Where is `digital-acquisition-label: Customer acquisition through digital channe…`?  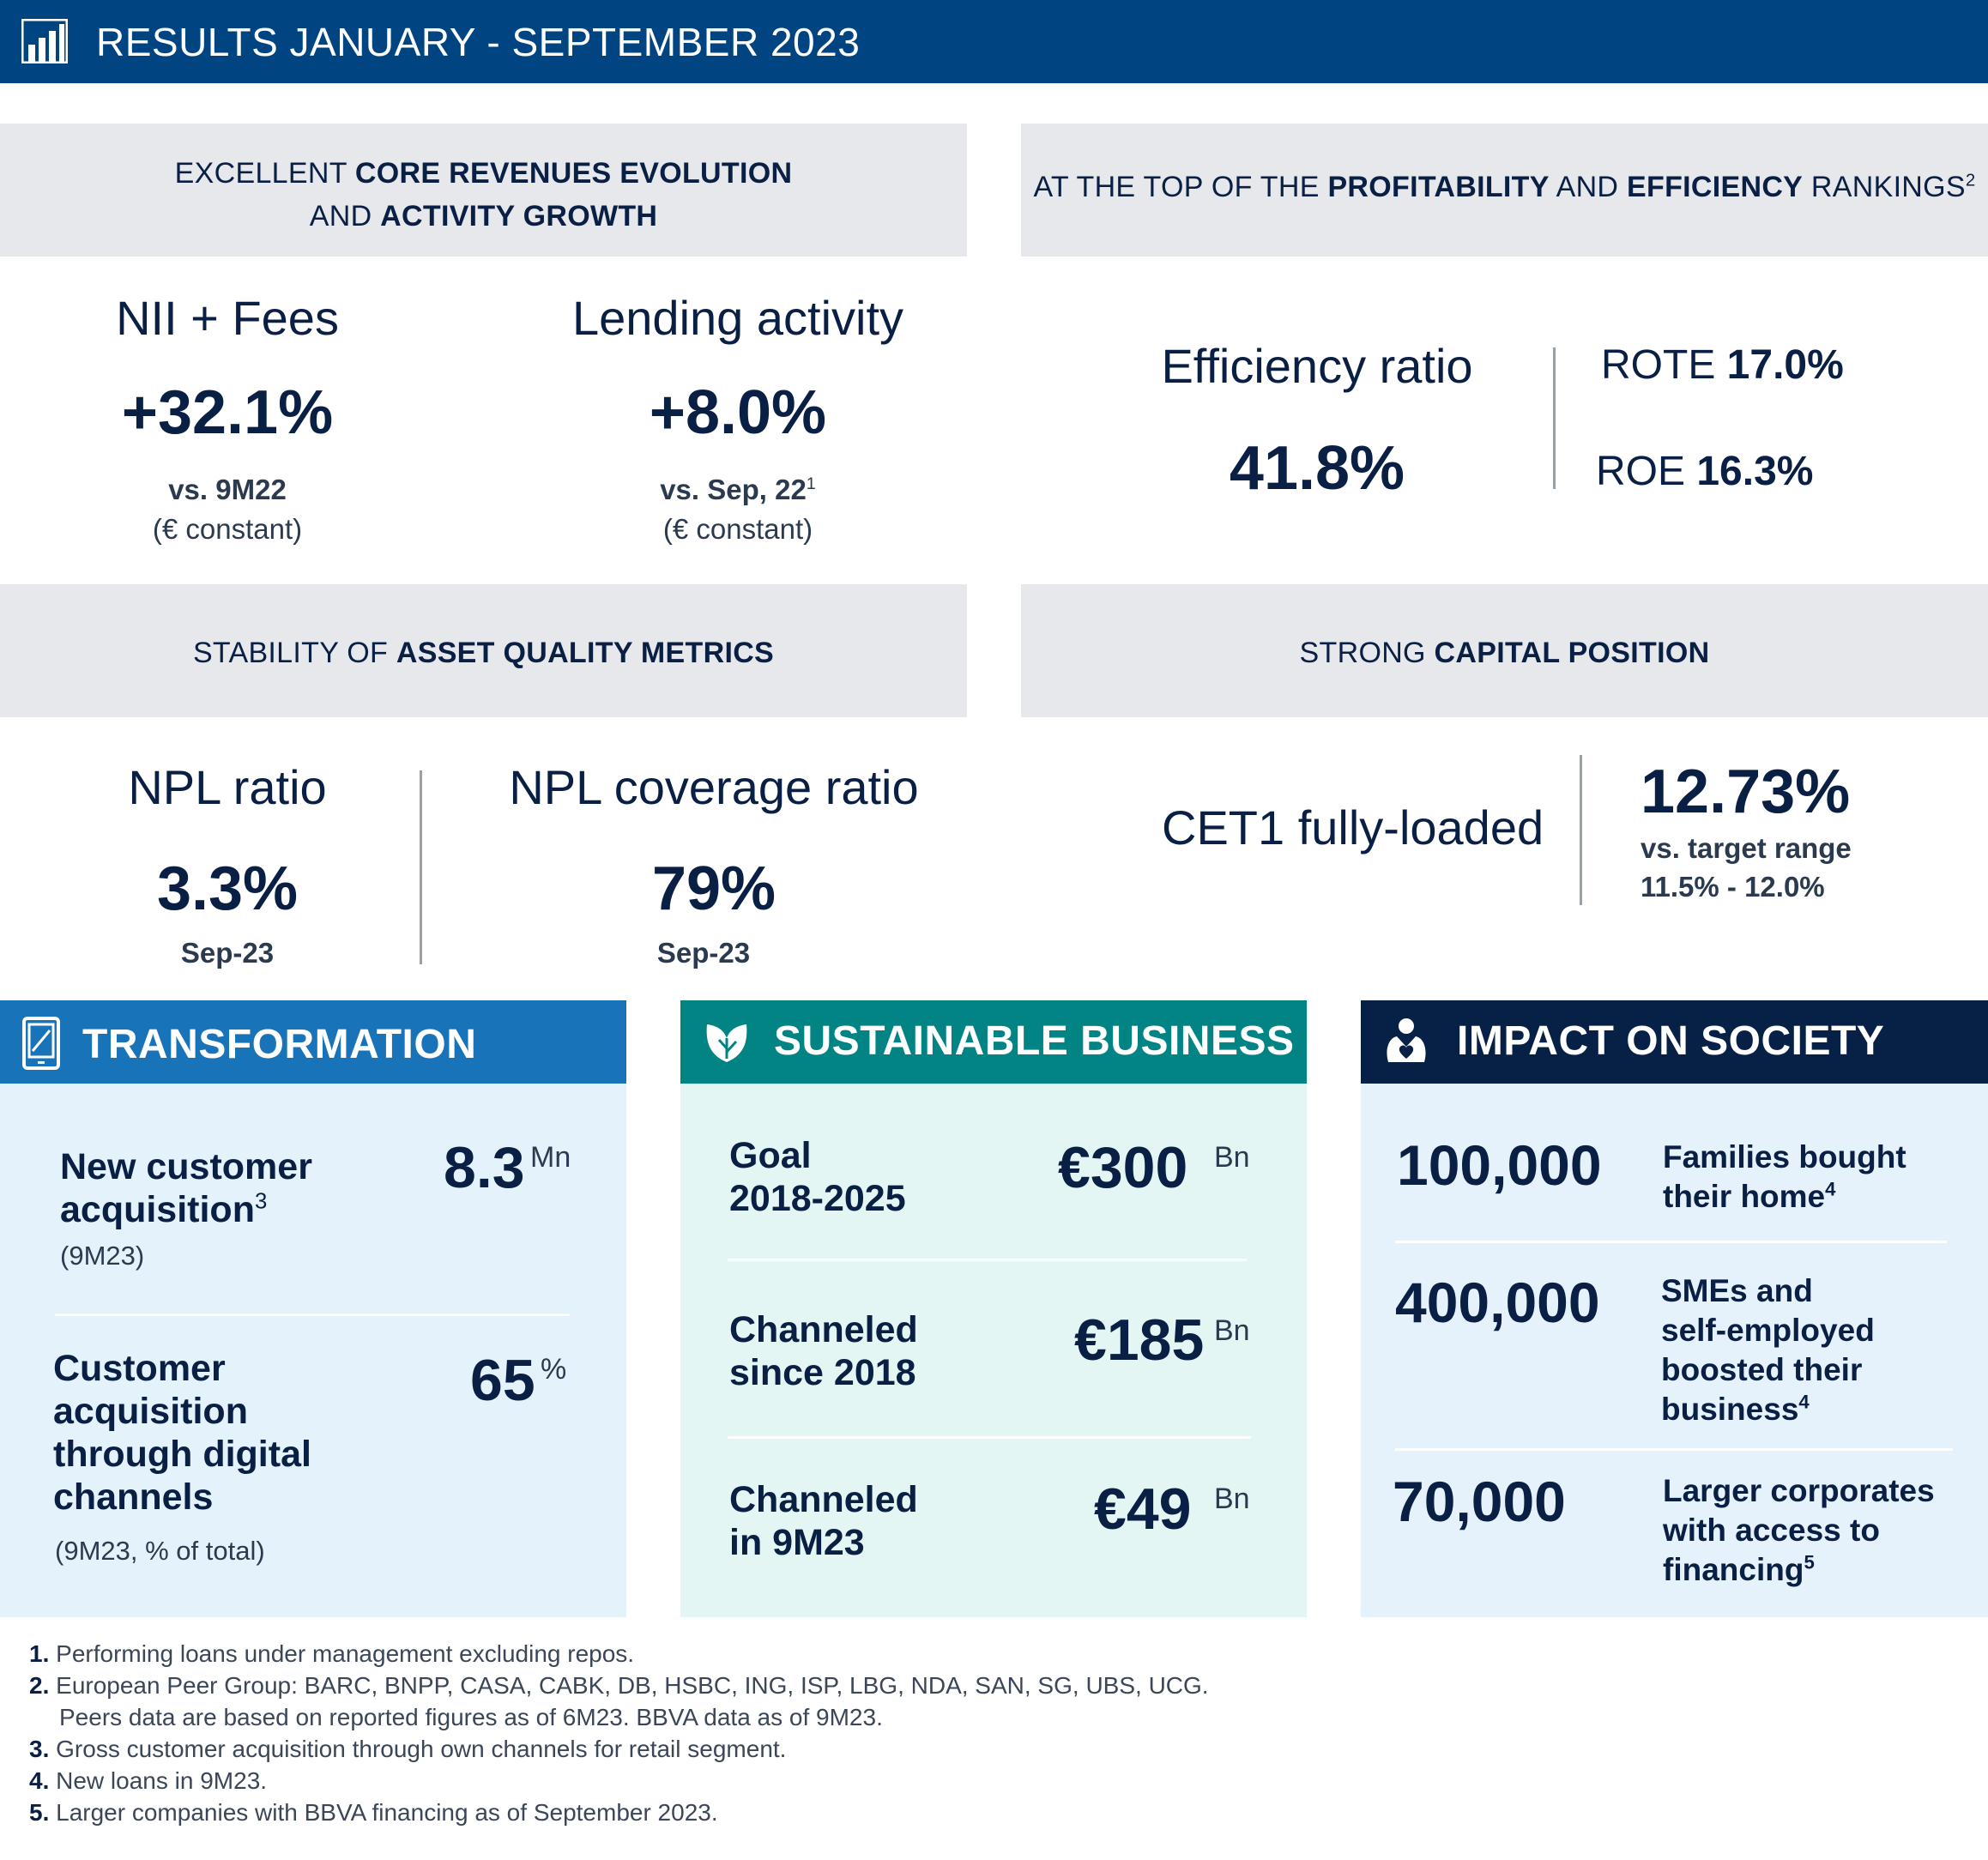 digital-acquisition-label: Customer acquisition through digital channe… is located at coordinates (182, 1433).